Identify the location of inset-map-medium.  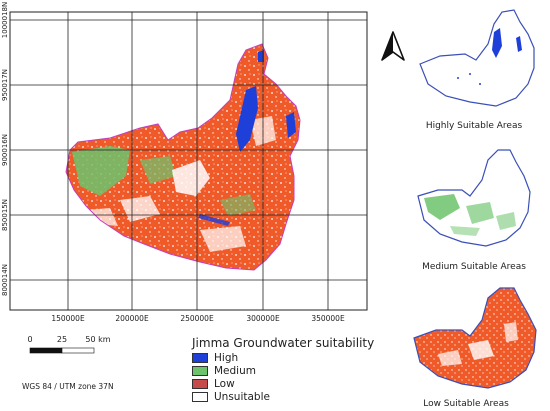
(474, 198).